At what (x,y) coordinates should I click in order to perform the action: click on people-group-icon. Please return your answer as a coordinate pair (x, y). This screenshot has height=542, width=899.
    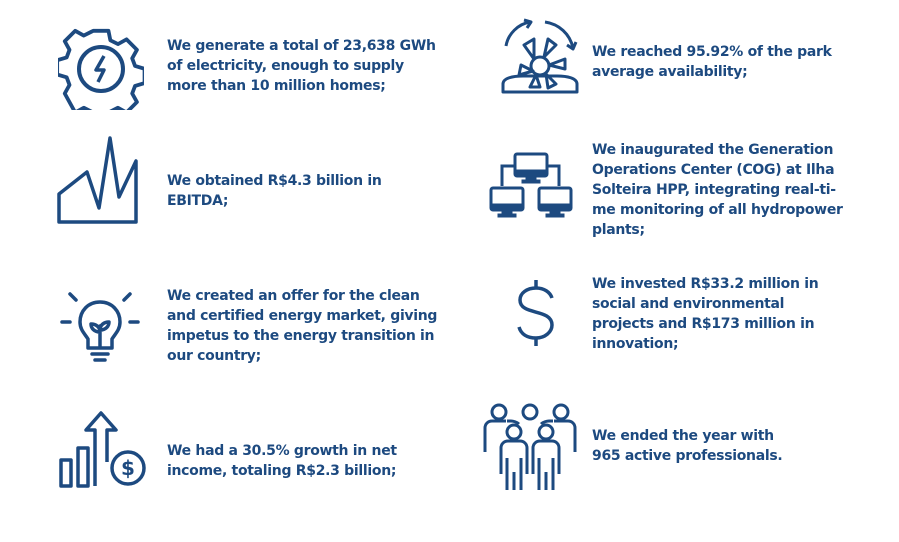
    Looking at the image, I should click on (530, 447).